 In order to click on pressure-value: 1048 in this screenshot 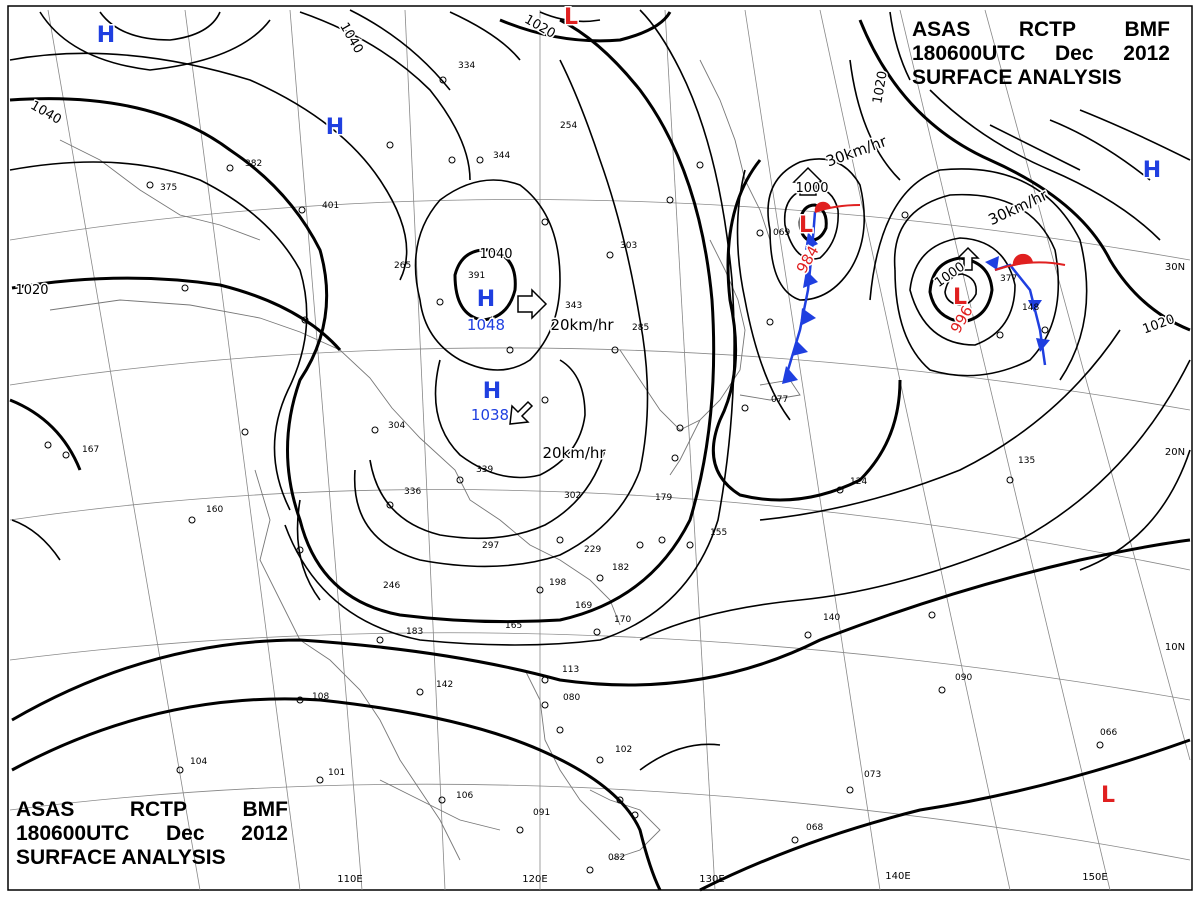, I will do `click(486, 325)`.